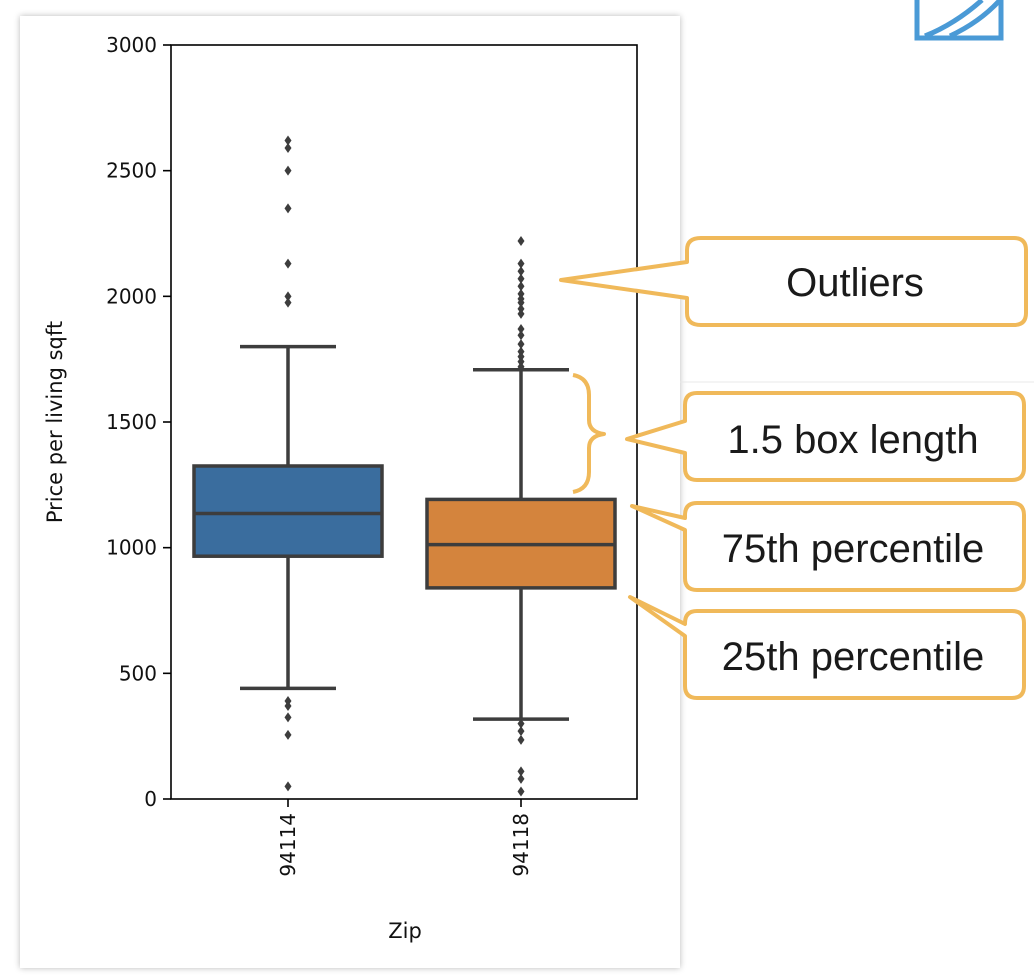 The height and width of the screenshot is (976, 1034). Describe the element at coordinates (589, 433) in the screenshot. I see `brace-mark` at that location.